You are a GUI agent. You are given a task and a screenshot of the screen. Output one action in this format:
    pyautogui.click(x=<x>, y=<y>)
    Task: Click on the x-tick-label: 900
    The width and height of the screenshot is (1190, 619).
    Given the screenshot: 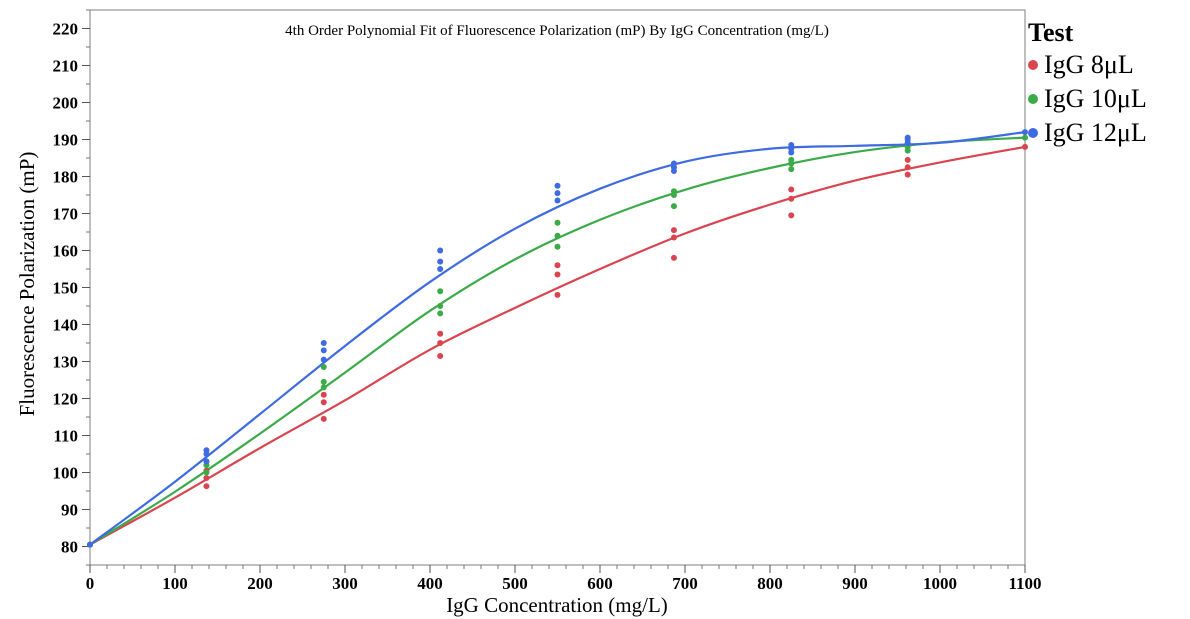 What is the action you would take?
    pyautogui.click(x=855, y=583)
    